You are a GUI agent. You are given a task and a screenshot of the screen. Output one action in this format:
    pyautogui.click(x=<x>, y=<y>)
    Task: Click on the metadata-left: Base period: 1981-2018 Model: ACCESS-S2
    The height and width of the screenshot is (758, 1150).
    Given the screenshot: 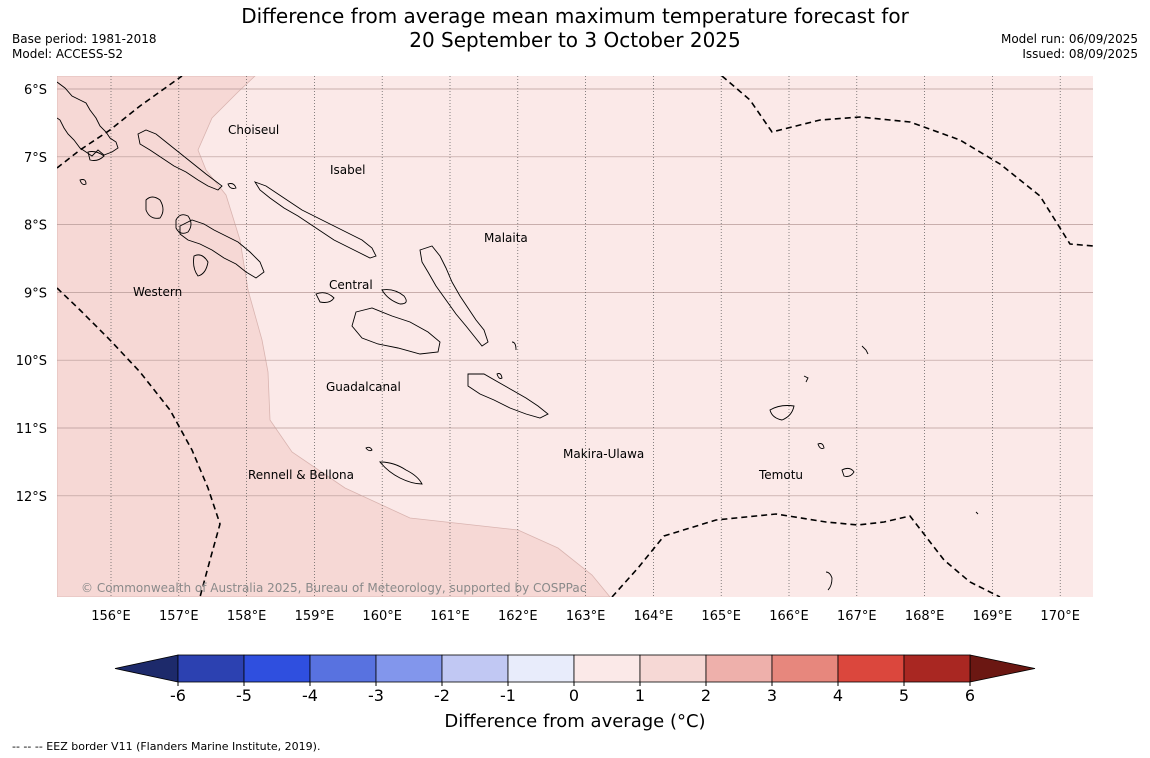 What is the action you would take?
    pyautogui.click(x=84, y=47)
    